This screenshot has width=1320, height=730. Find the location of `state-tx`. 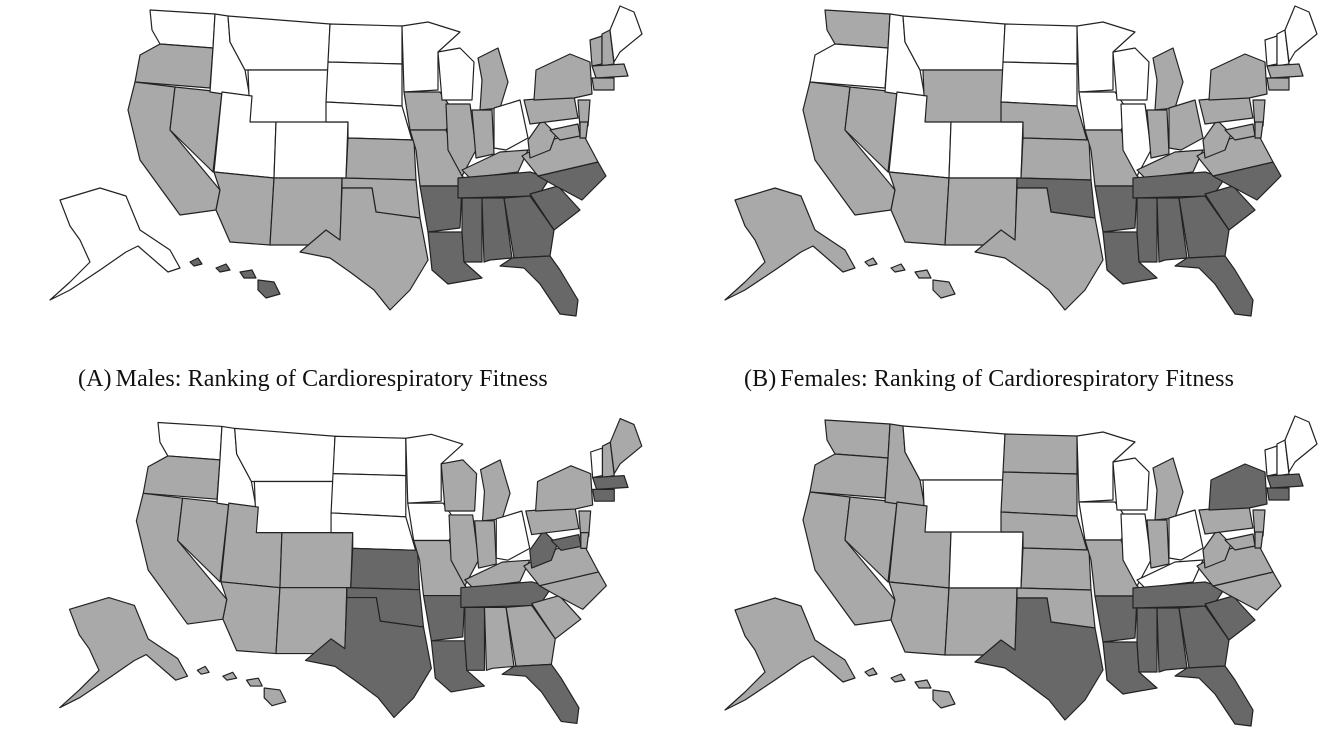

state-tx is located at coordinates (364, 249).